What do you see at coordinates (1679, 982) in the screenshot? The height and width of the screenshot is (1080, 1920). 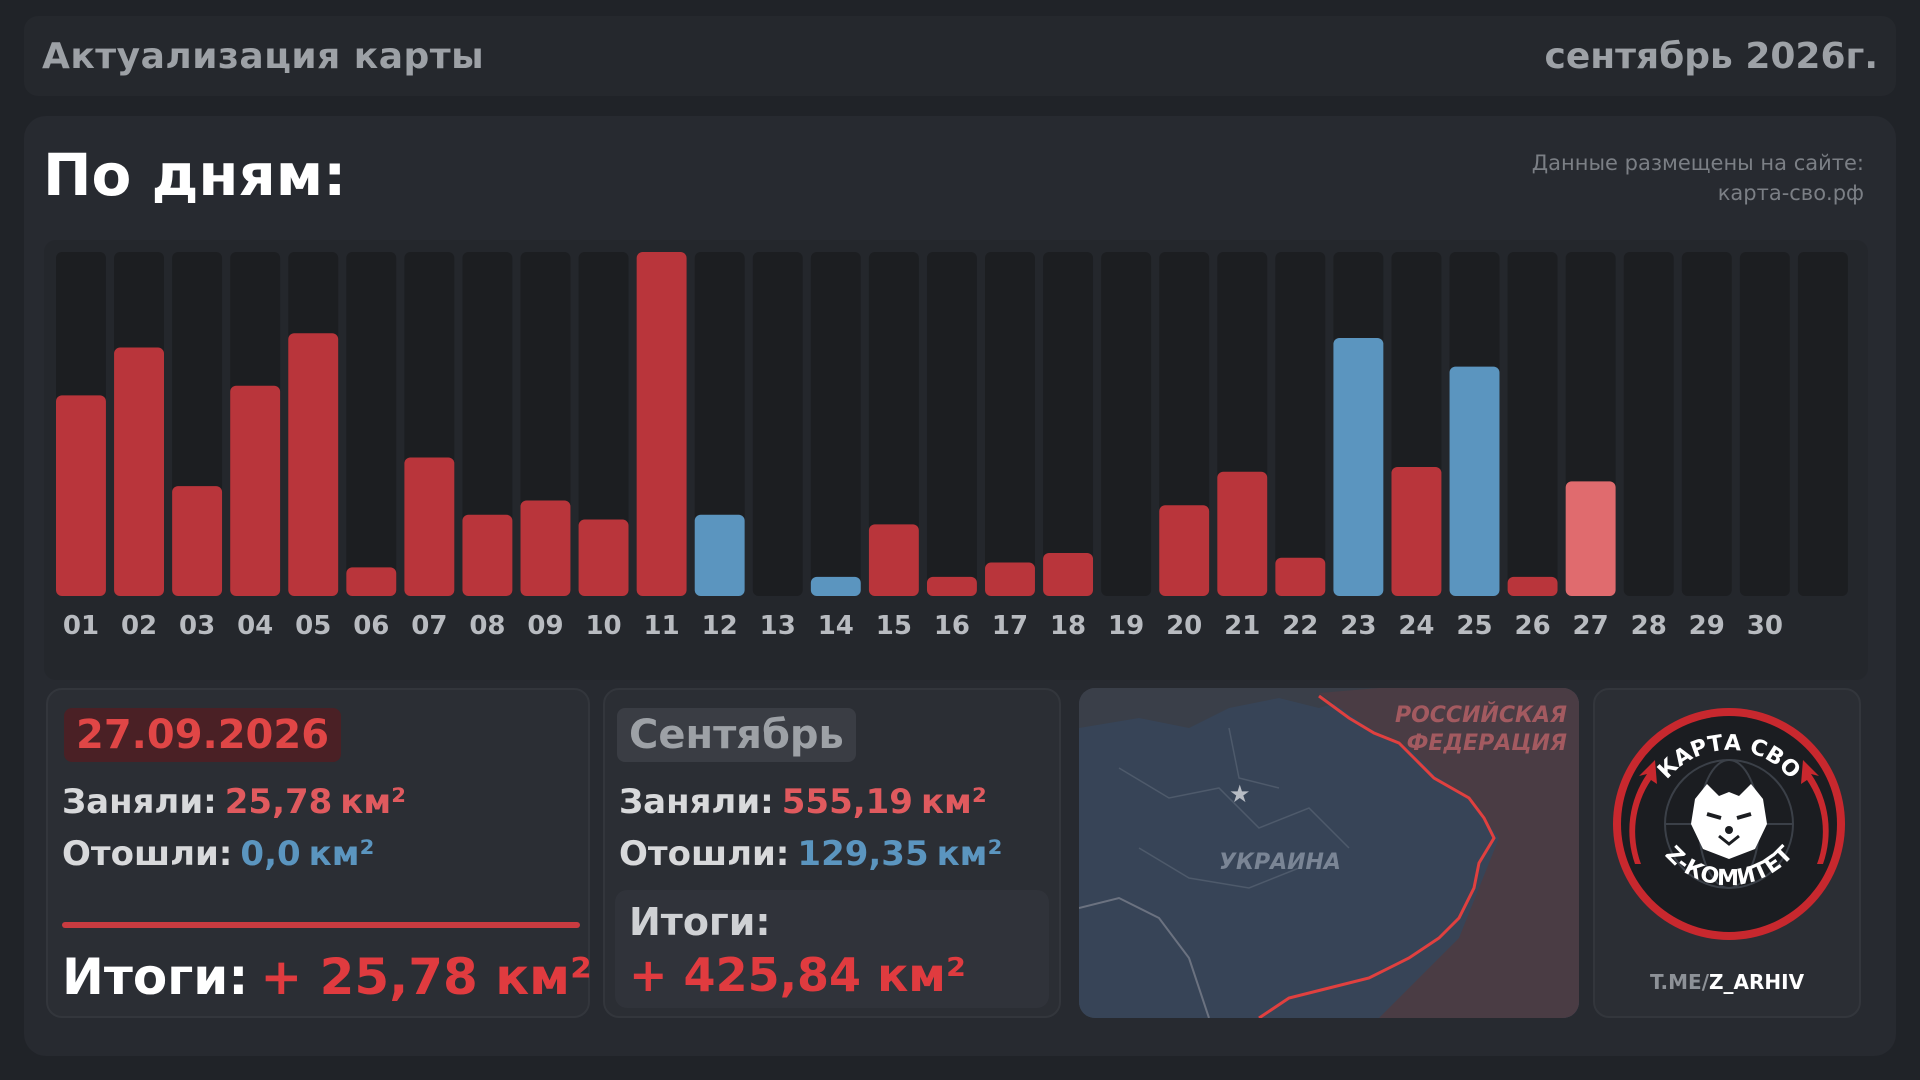 I see `handle-prefix: T.ME/` at bounding box center [1679, 982].